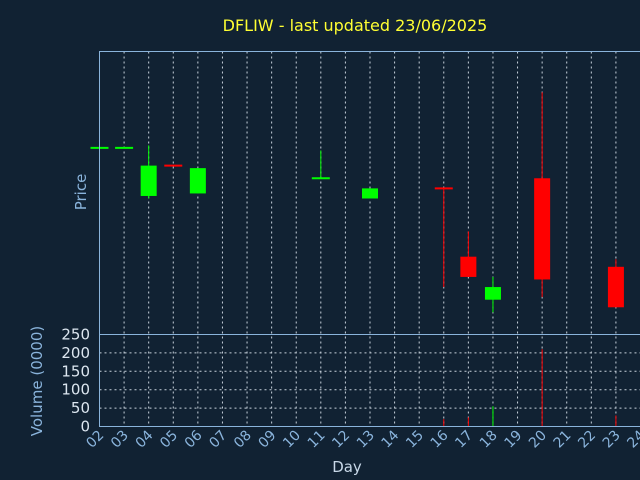 This screenshot has width=640, height=480. What do you see at coordinates (538, 440) in the screenshot?
I see `x-tick-label: 20` at bounding box center [538, 440].